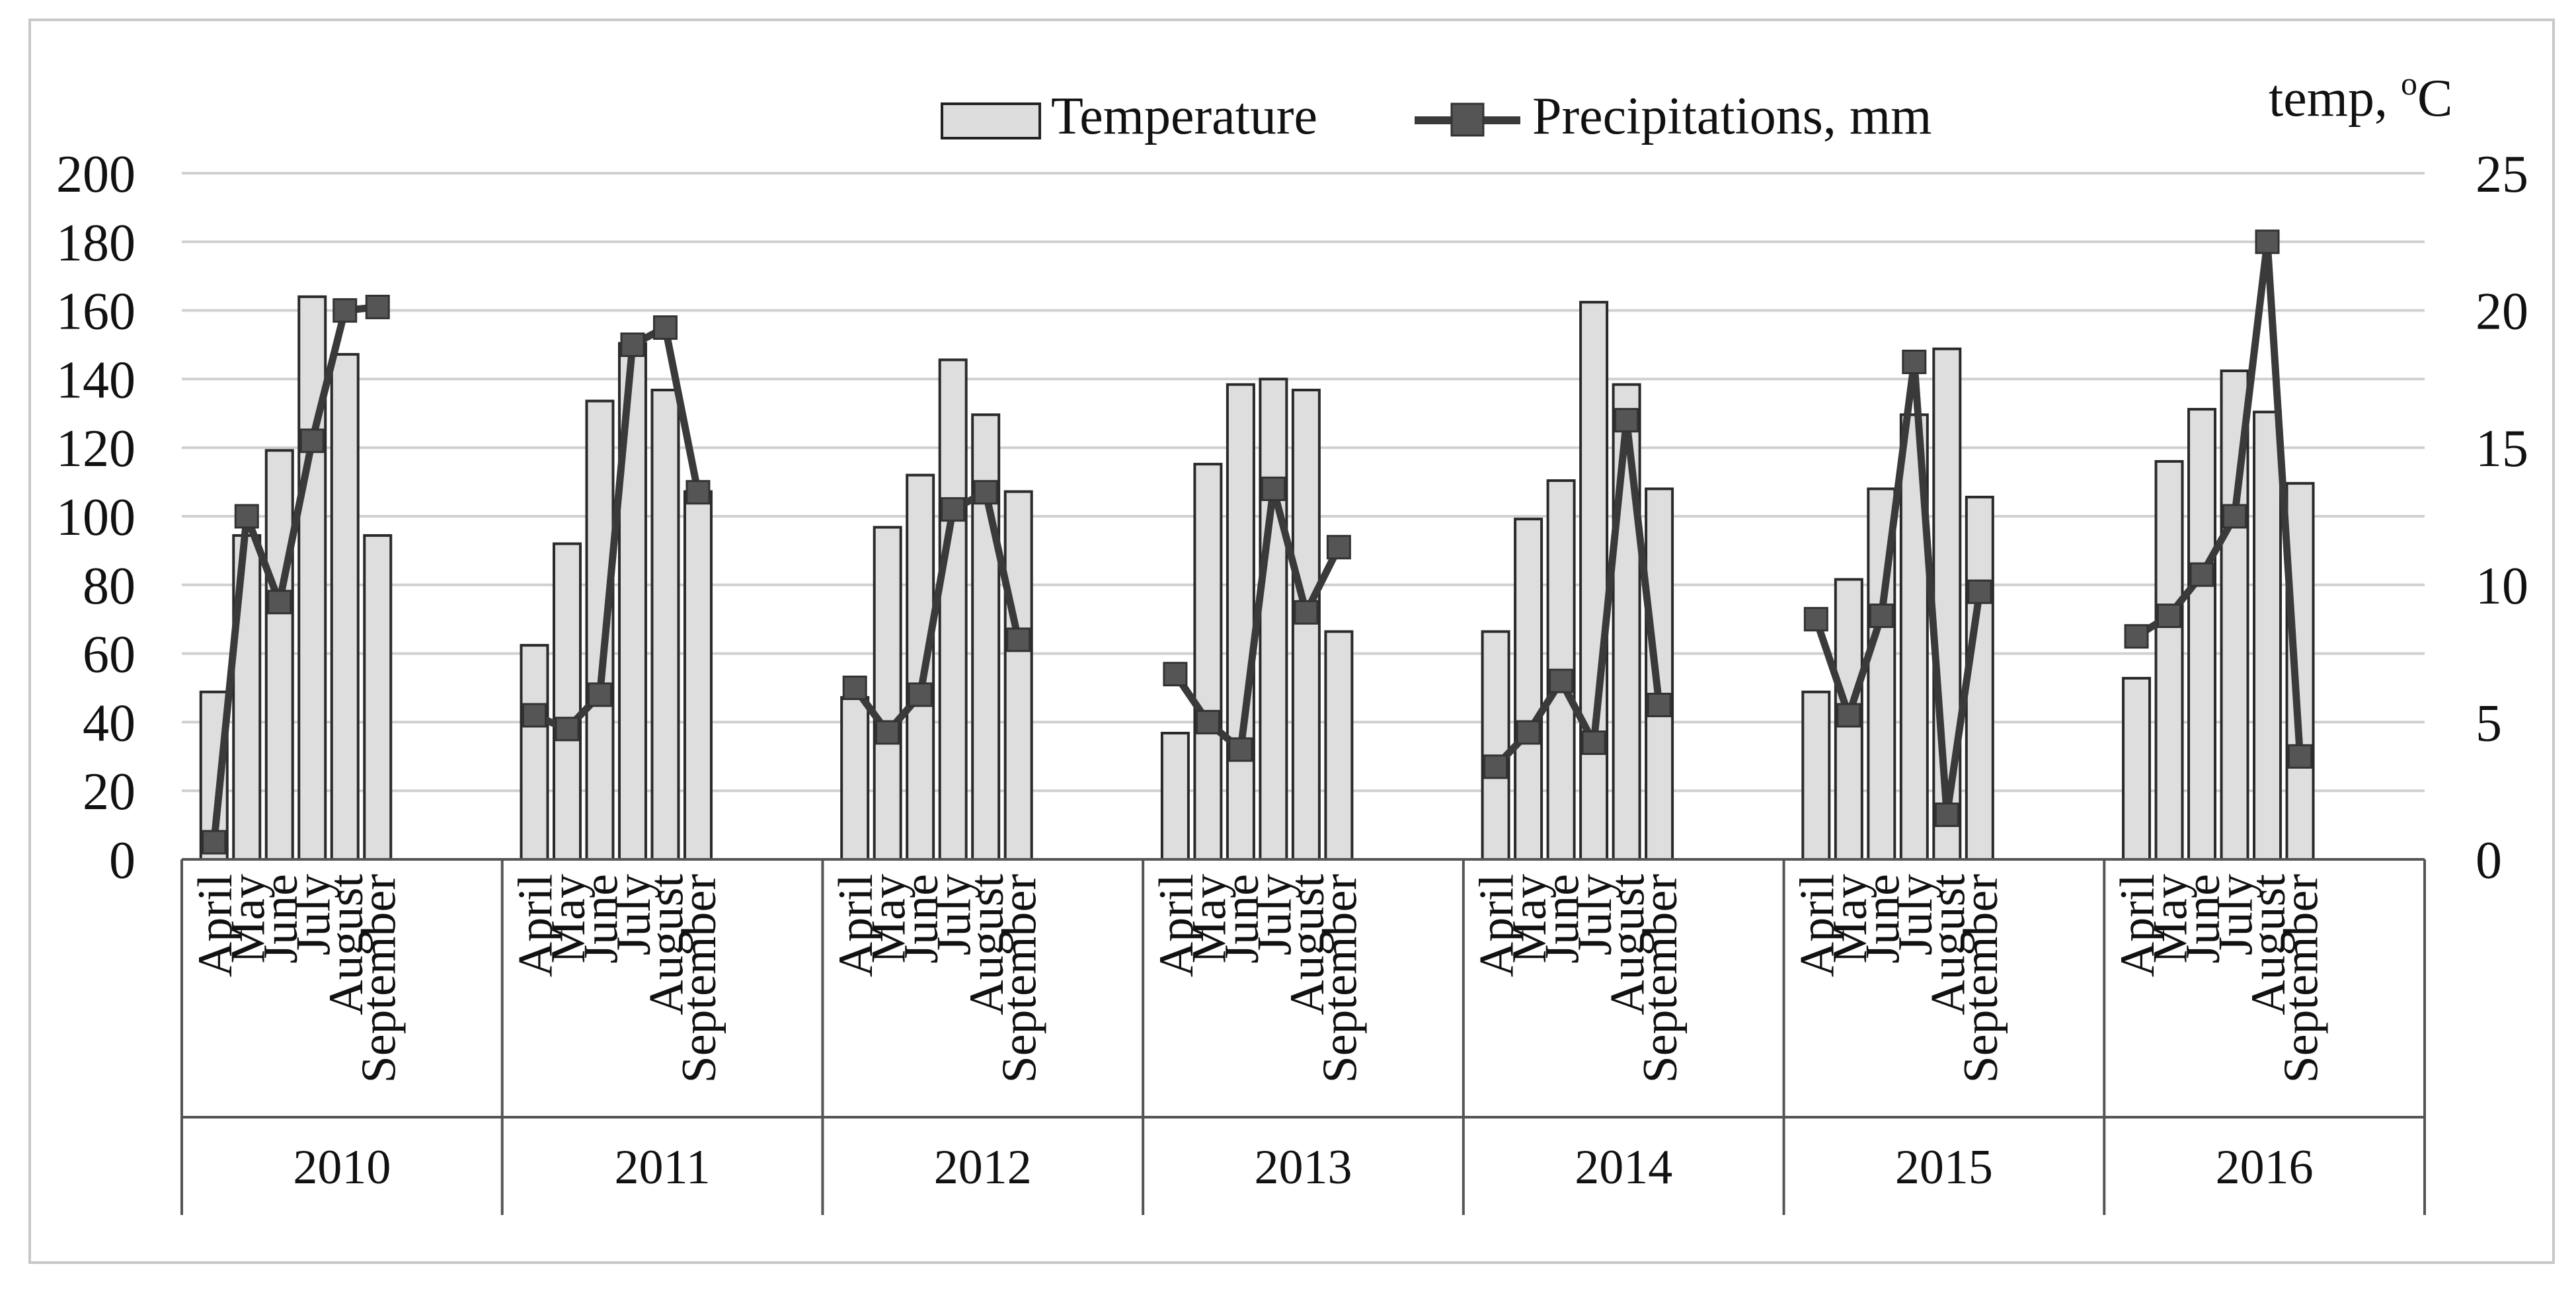 The image size is (2576, 1295). Describe the element at coordinates (2502, 174) in the screenshot. I see `y-right-tick-label: 25` at that location.